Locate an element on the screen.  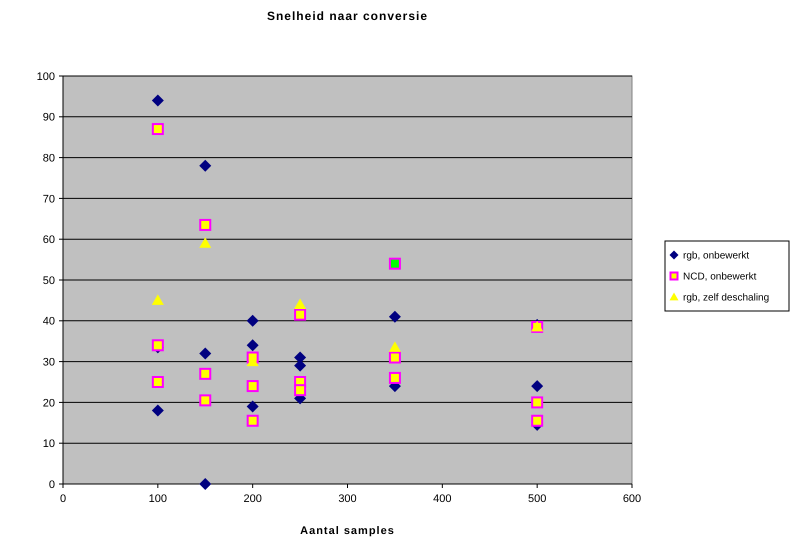
y-tick-label: 80 is located at coordinates (48, 158).